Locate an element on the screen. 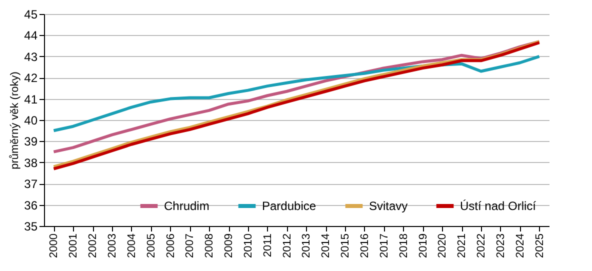 The image size is (592, 271). x-tick-label: 2014 is located at coordinates (326, 246).